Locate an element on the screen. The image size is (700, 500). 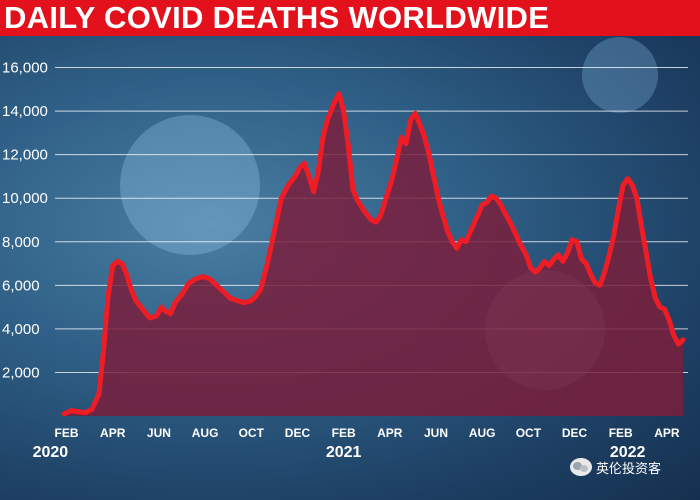
y-tick-label: 4,000 is located at coordinates (21, 329).